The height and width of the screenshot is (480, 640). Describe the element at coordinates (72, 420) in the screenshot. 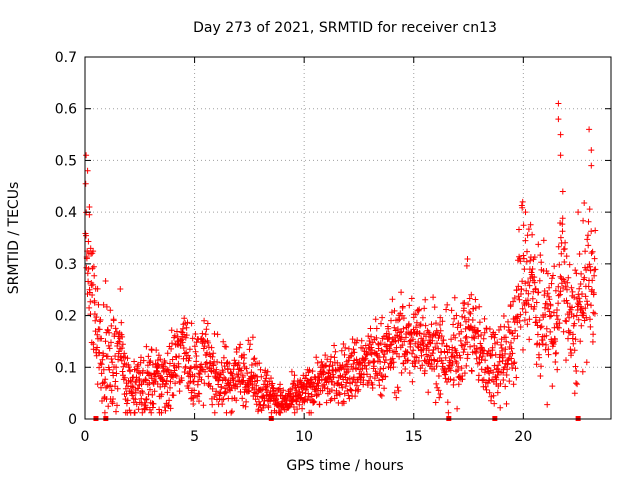

I see `y-tick-label: 0` at that location.